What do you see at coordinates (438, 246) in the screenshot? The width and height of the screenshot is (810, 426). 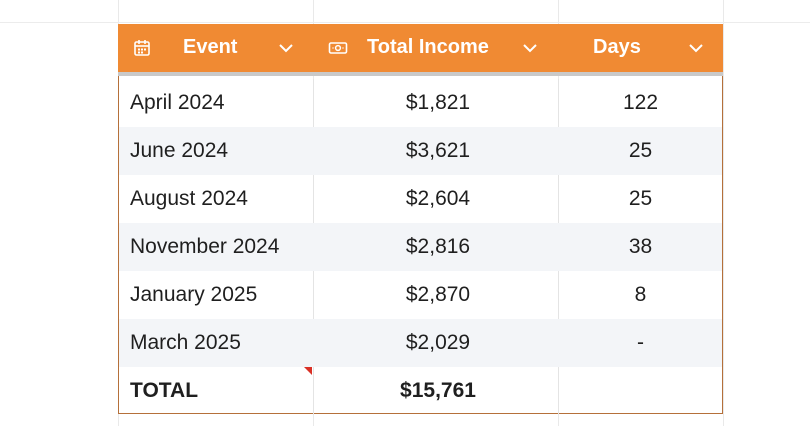 I see `income-cell: $2,816` at bounding box center [438, 246].